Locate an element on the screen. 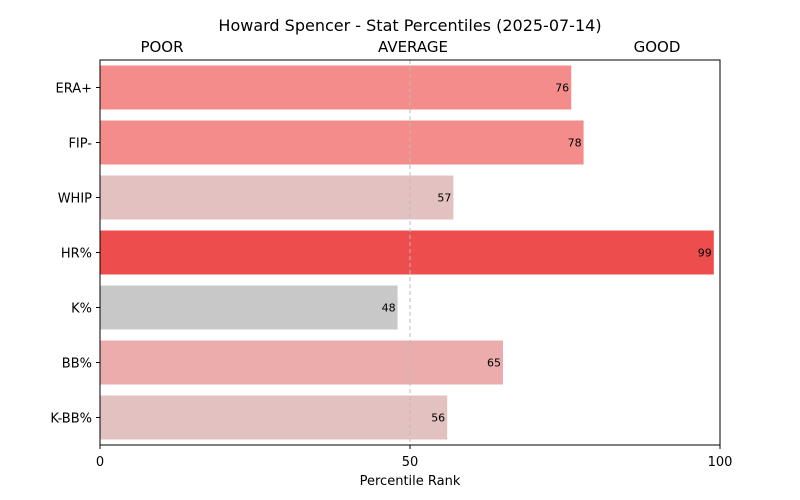 This screenshot has height=500, width=800. zone-label-average: AVERAGE is located at coordinates (413, 47).